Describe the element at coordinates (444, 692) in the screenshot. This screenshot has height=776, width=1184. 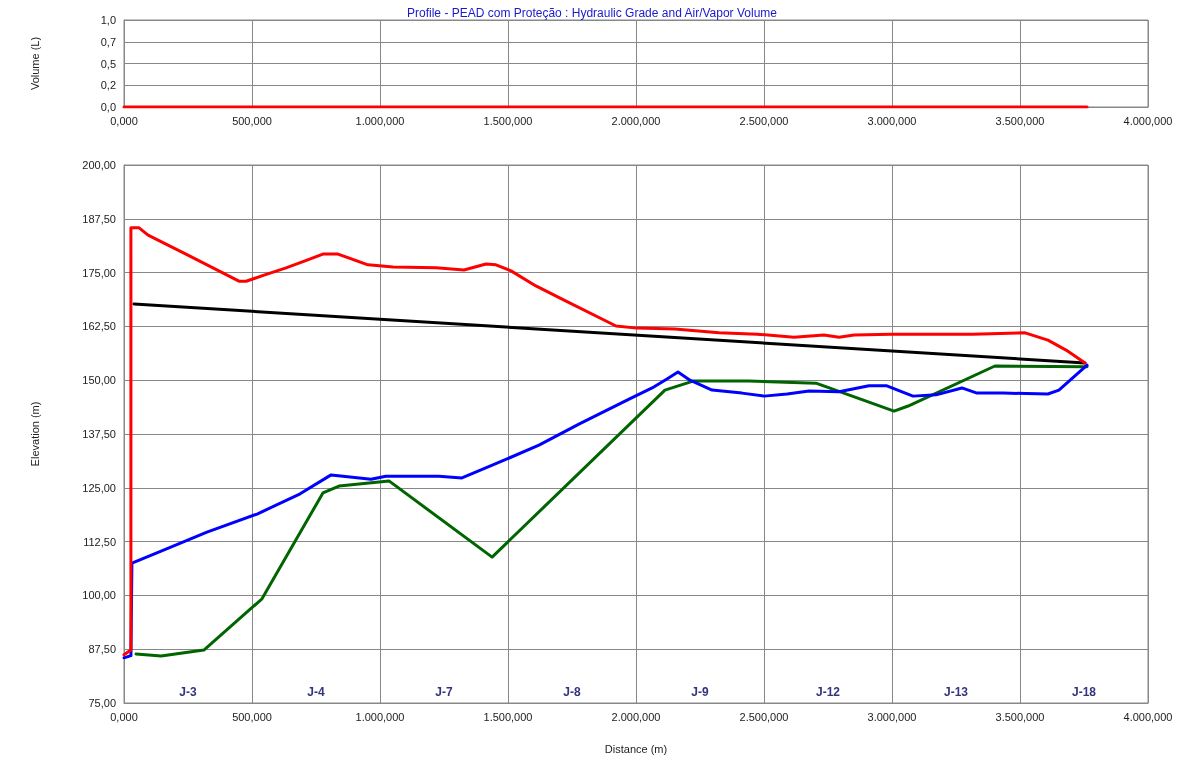
I see `annotation: J-7` at that location.